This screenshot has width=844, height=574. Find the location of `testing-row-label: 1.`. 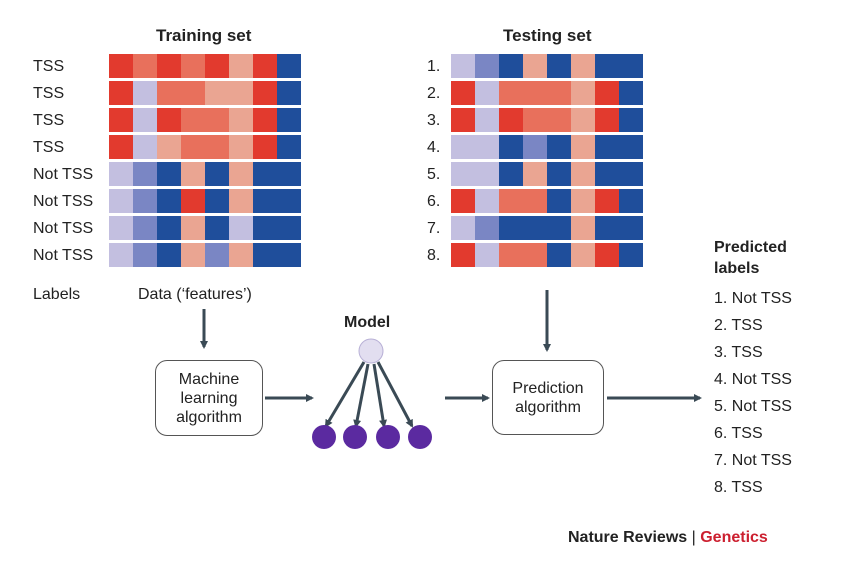

testing-row-label: 1. is located at coordinates (434, 66).